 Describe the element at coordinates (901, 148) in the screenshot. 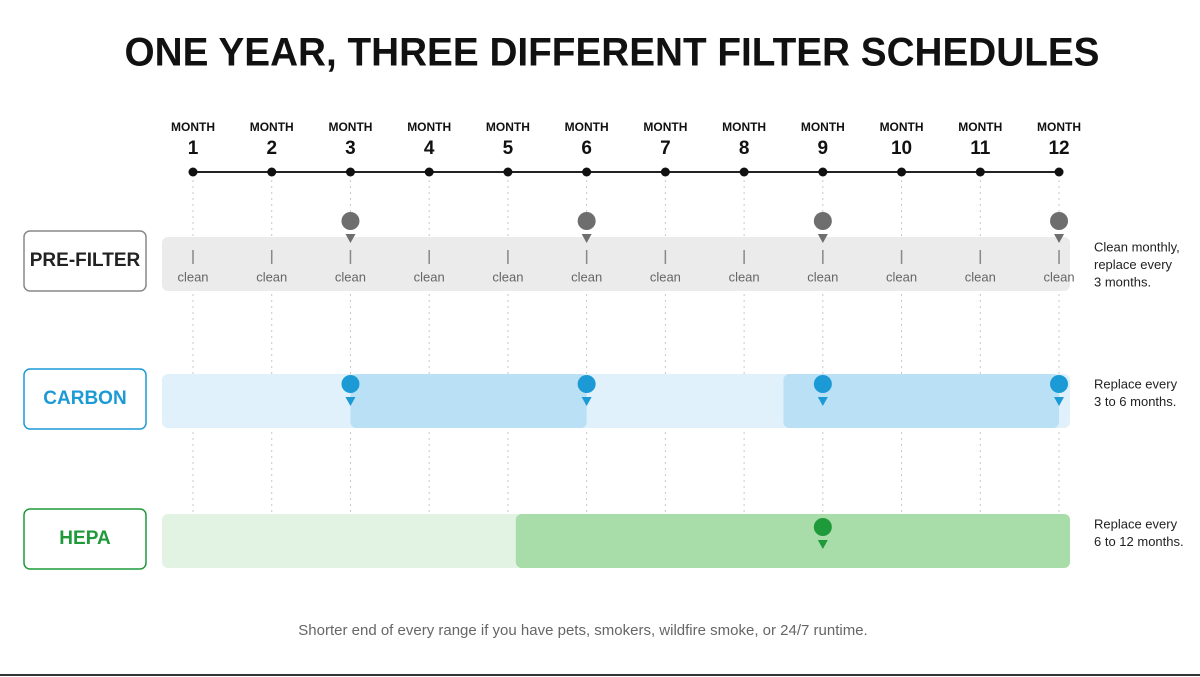

I see `month-number: 10` at that location.